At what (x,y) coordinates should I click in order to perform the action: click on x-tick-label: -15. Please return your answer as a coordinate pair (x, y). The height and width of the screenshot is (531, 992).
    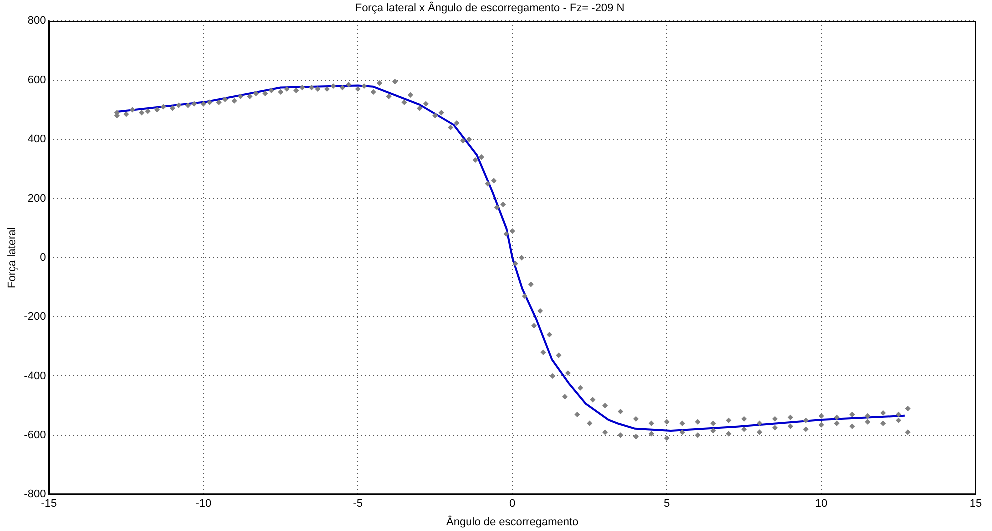
    Looking at the image, I should click on (49, 504).